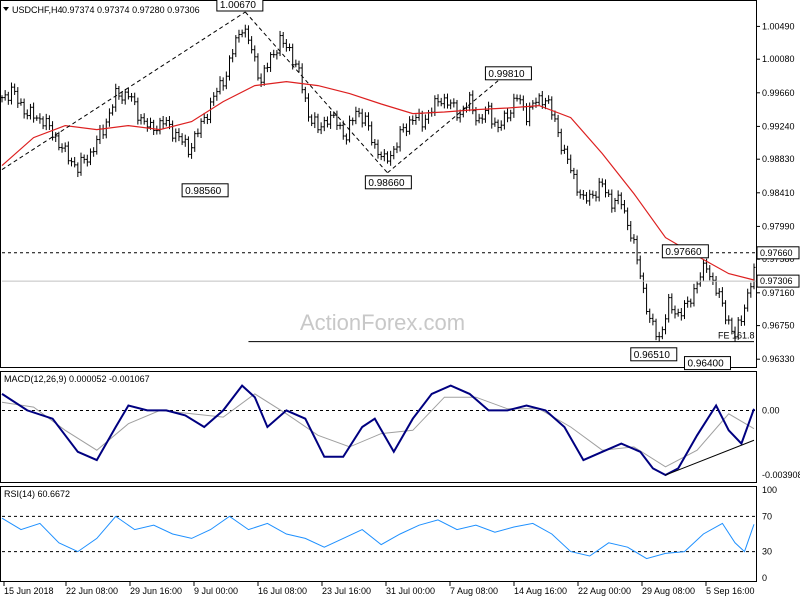  I want to click on x-tick-label: 29 Jun 16:00, so click(156, 591).